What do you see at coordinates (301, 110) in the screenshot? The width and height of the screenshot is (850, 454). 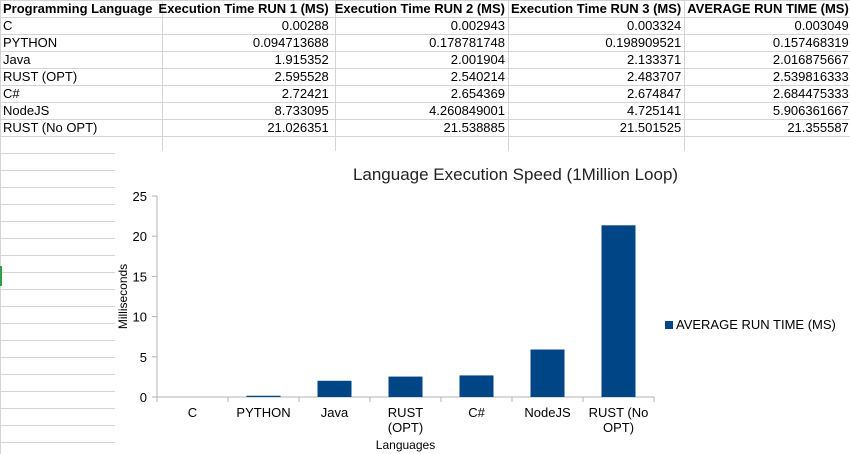 I see `value-cell: 8.733095` at bounding box center [301, 110].